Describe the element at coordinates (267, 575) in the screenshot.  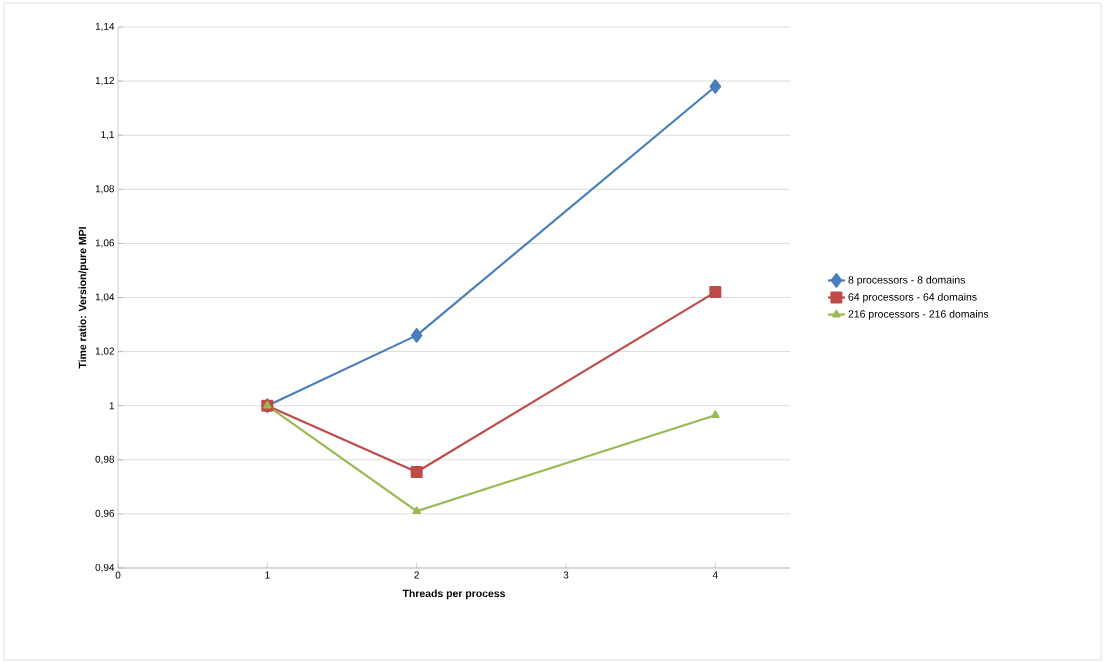
I see `x-tick-label: 1` at that location.